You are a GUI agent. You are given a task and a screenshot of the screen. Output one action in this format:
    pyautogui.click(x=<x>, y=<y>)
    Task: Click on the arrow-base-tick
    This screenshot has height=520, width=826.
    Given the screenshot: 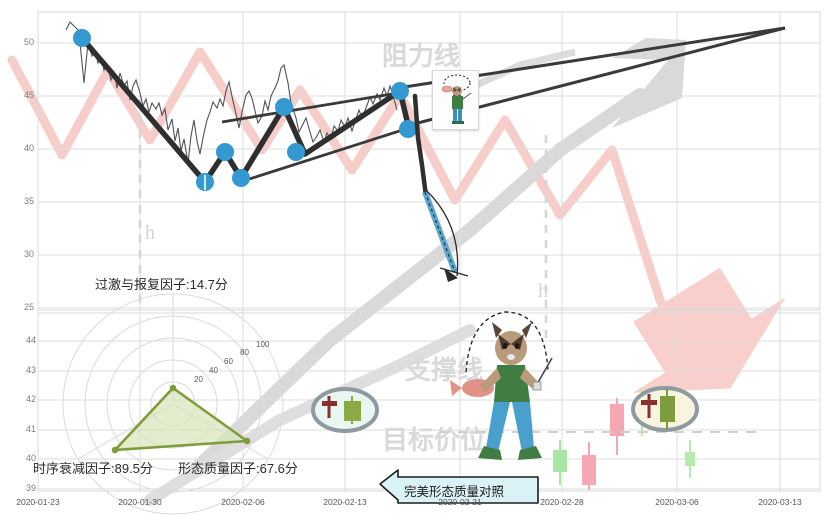 What is the action you would take?
    pyautogui.click(x=454, y=272)
    